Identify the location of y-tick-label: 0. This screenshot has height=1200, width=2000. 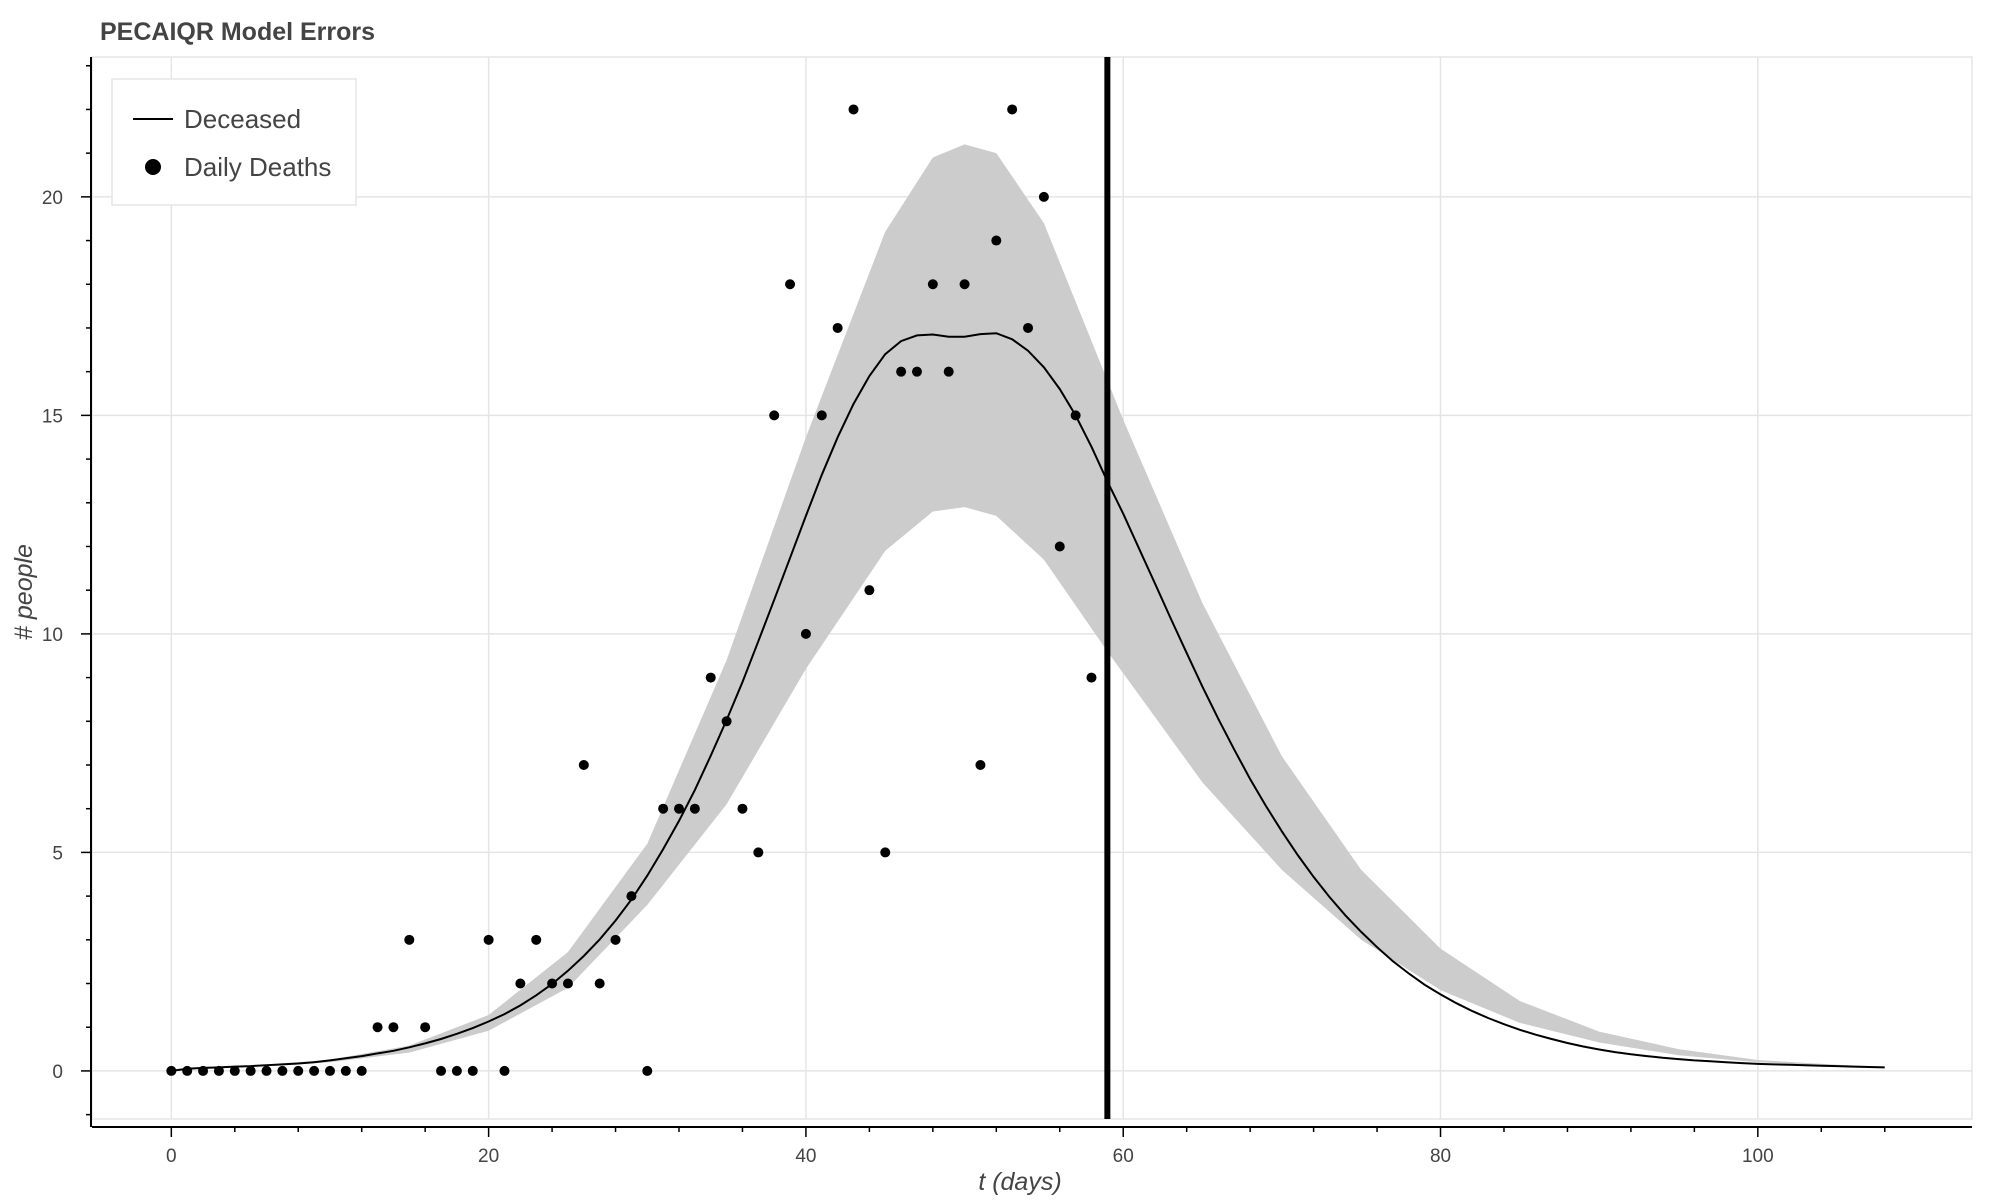
(57, 1072).